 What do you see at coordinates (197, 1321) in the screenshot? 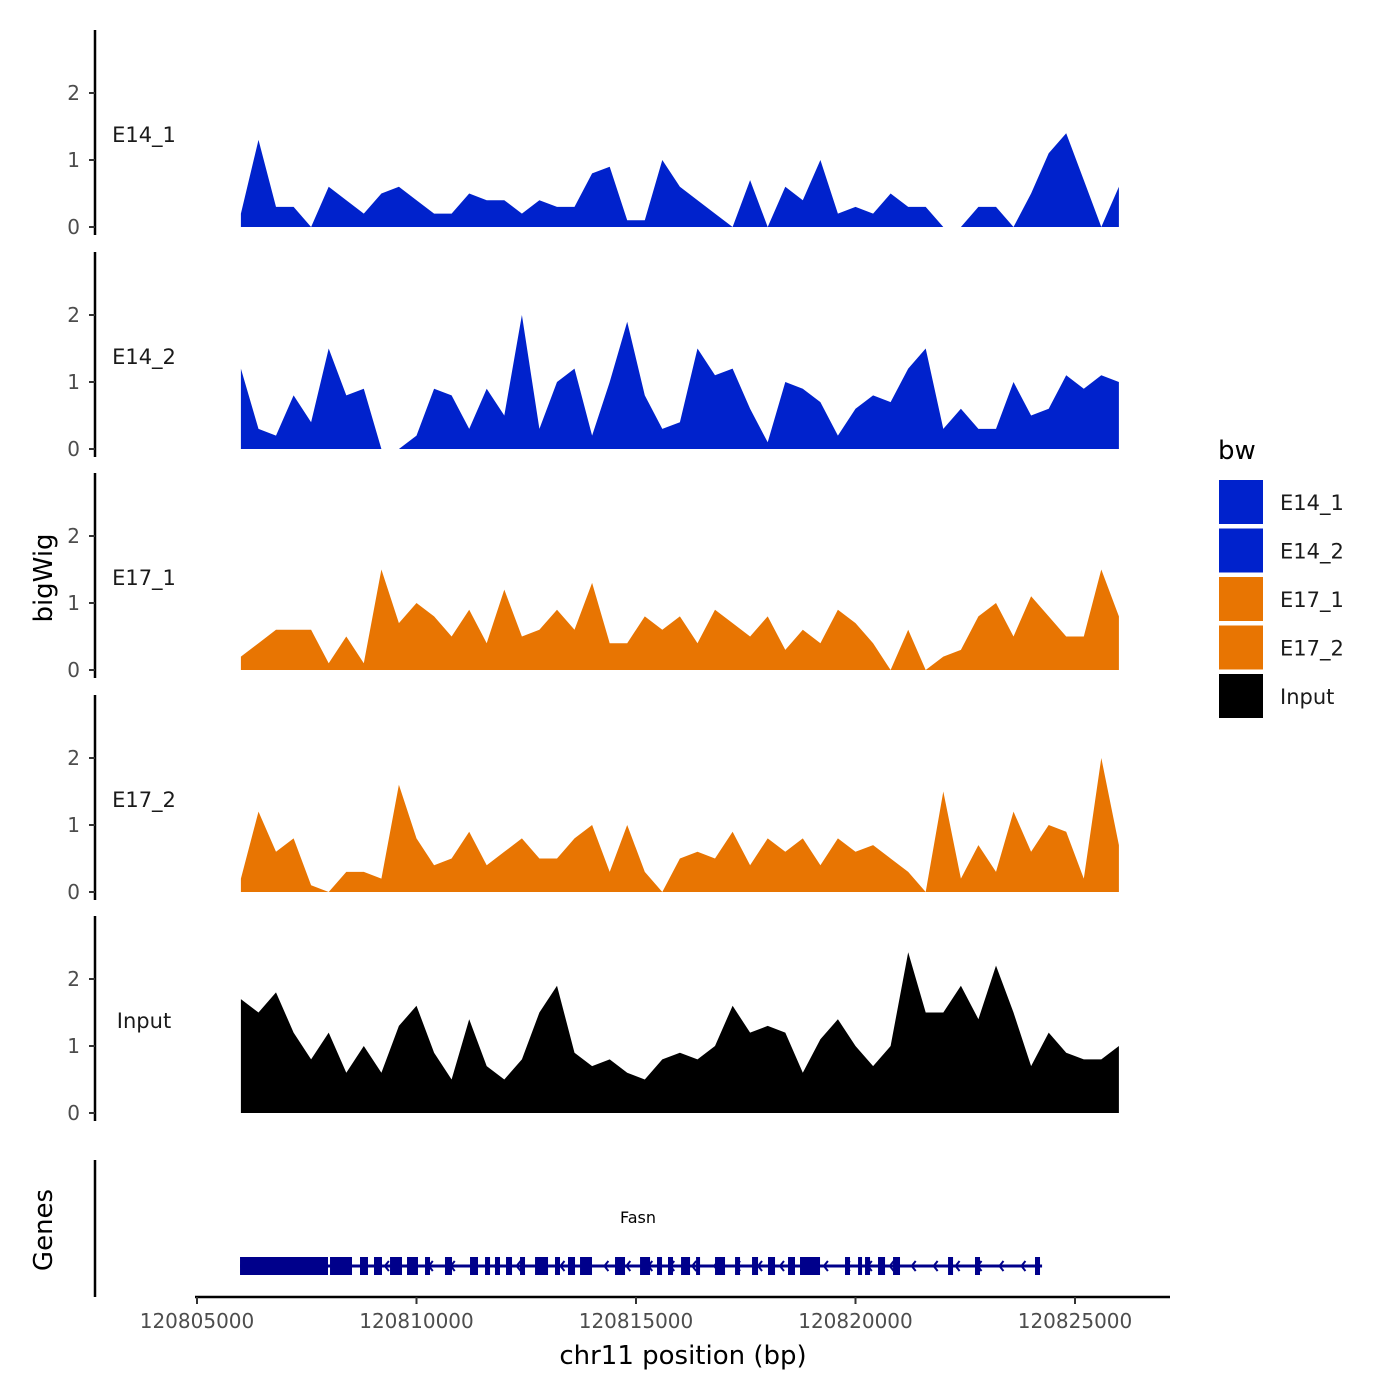
I see `x-tick-label: 120805000` at bounding box center [197, 1321].